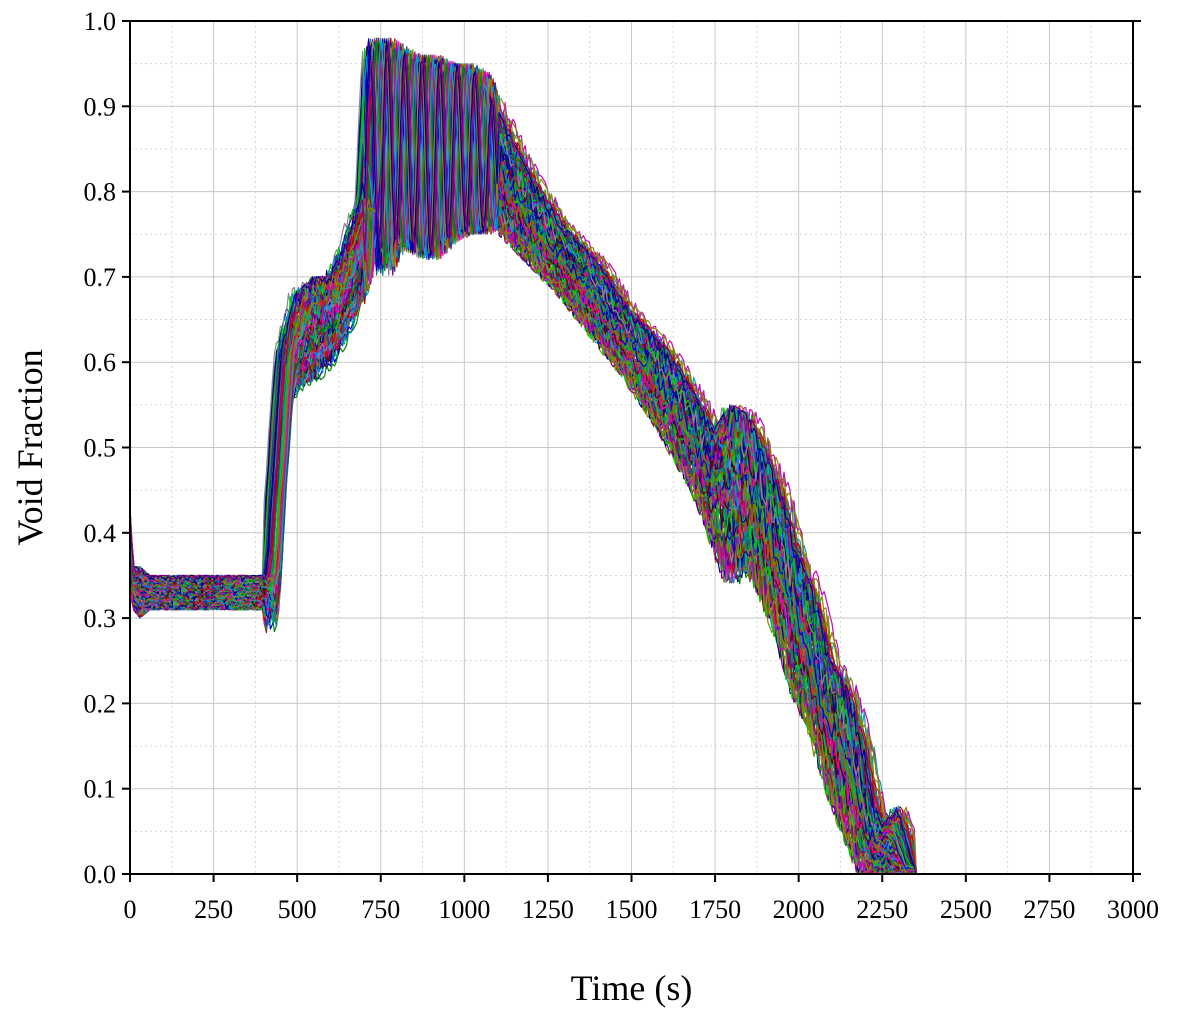 Image resolution: width=1182 pixels, height=1014 pixels. What do you see at coordinates (966, 909) in the screenshot?
I see `x-tick-label: 2500` at bounding box center [966, 909].